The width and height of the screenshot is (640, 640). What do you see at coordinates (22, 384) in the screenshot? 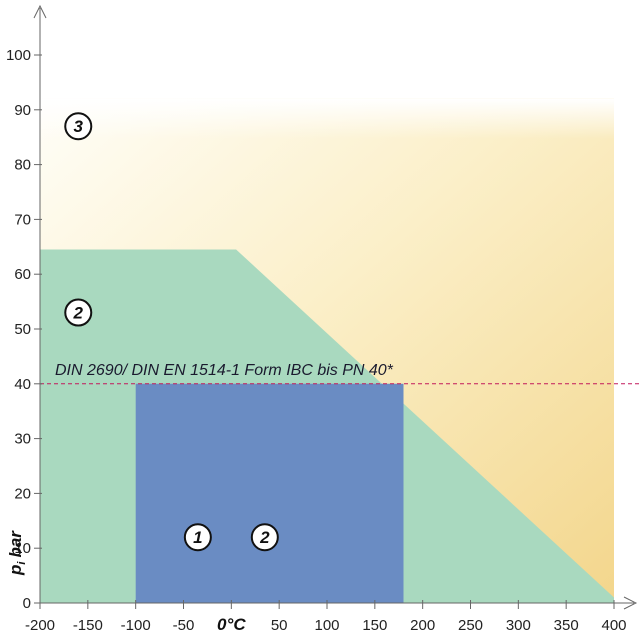
I see `y-tick-label: 40` at bounding box center [22, 384].